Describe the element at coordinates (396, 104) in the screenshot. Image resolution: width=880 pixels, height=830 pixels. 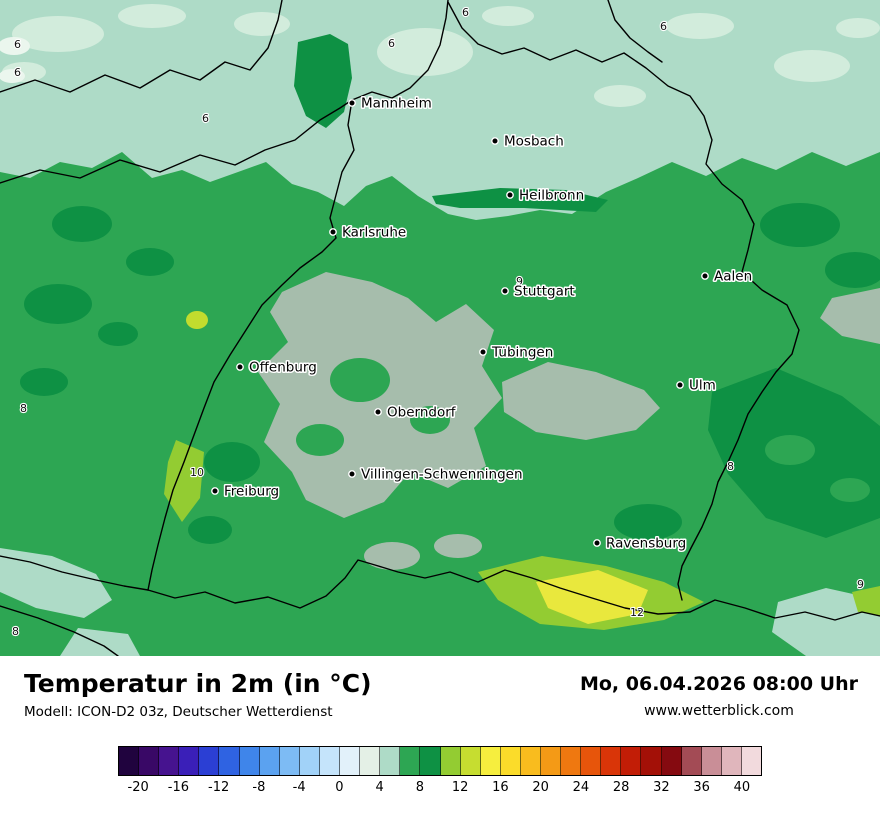
I see `city-label: Mannheim` at that location.